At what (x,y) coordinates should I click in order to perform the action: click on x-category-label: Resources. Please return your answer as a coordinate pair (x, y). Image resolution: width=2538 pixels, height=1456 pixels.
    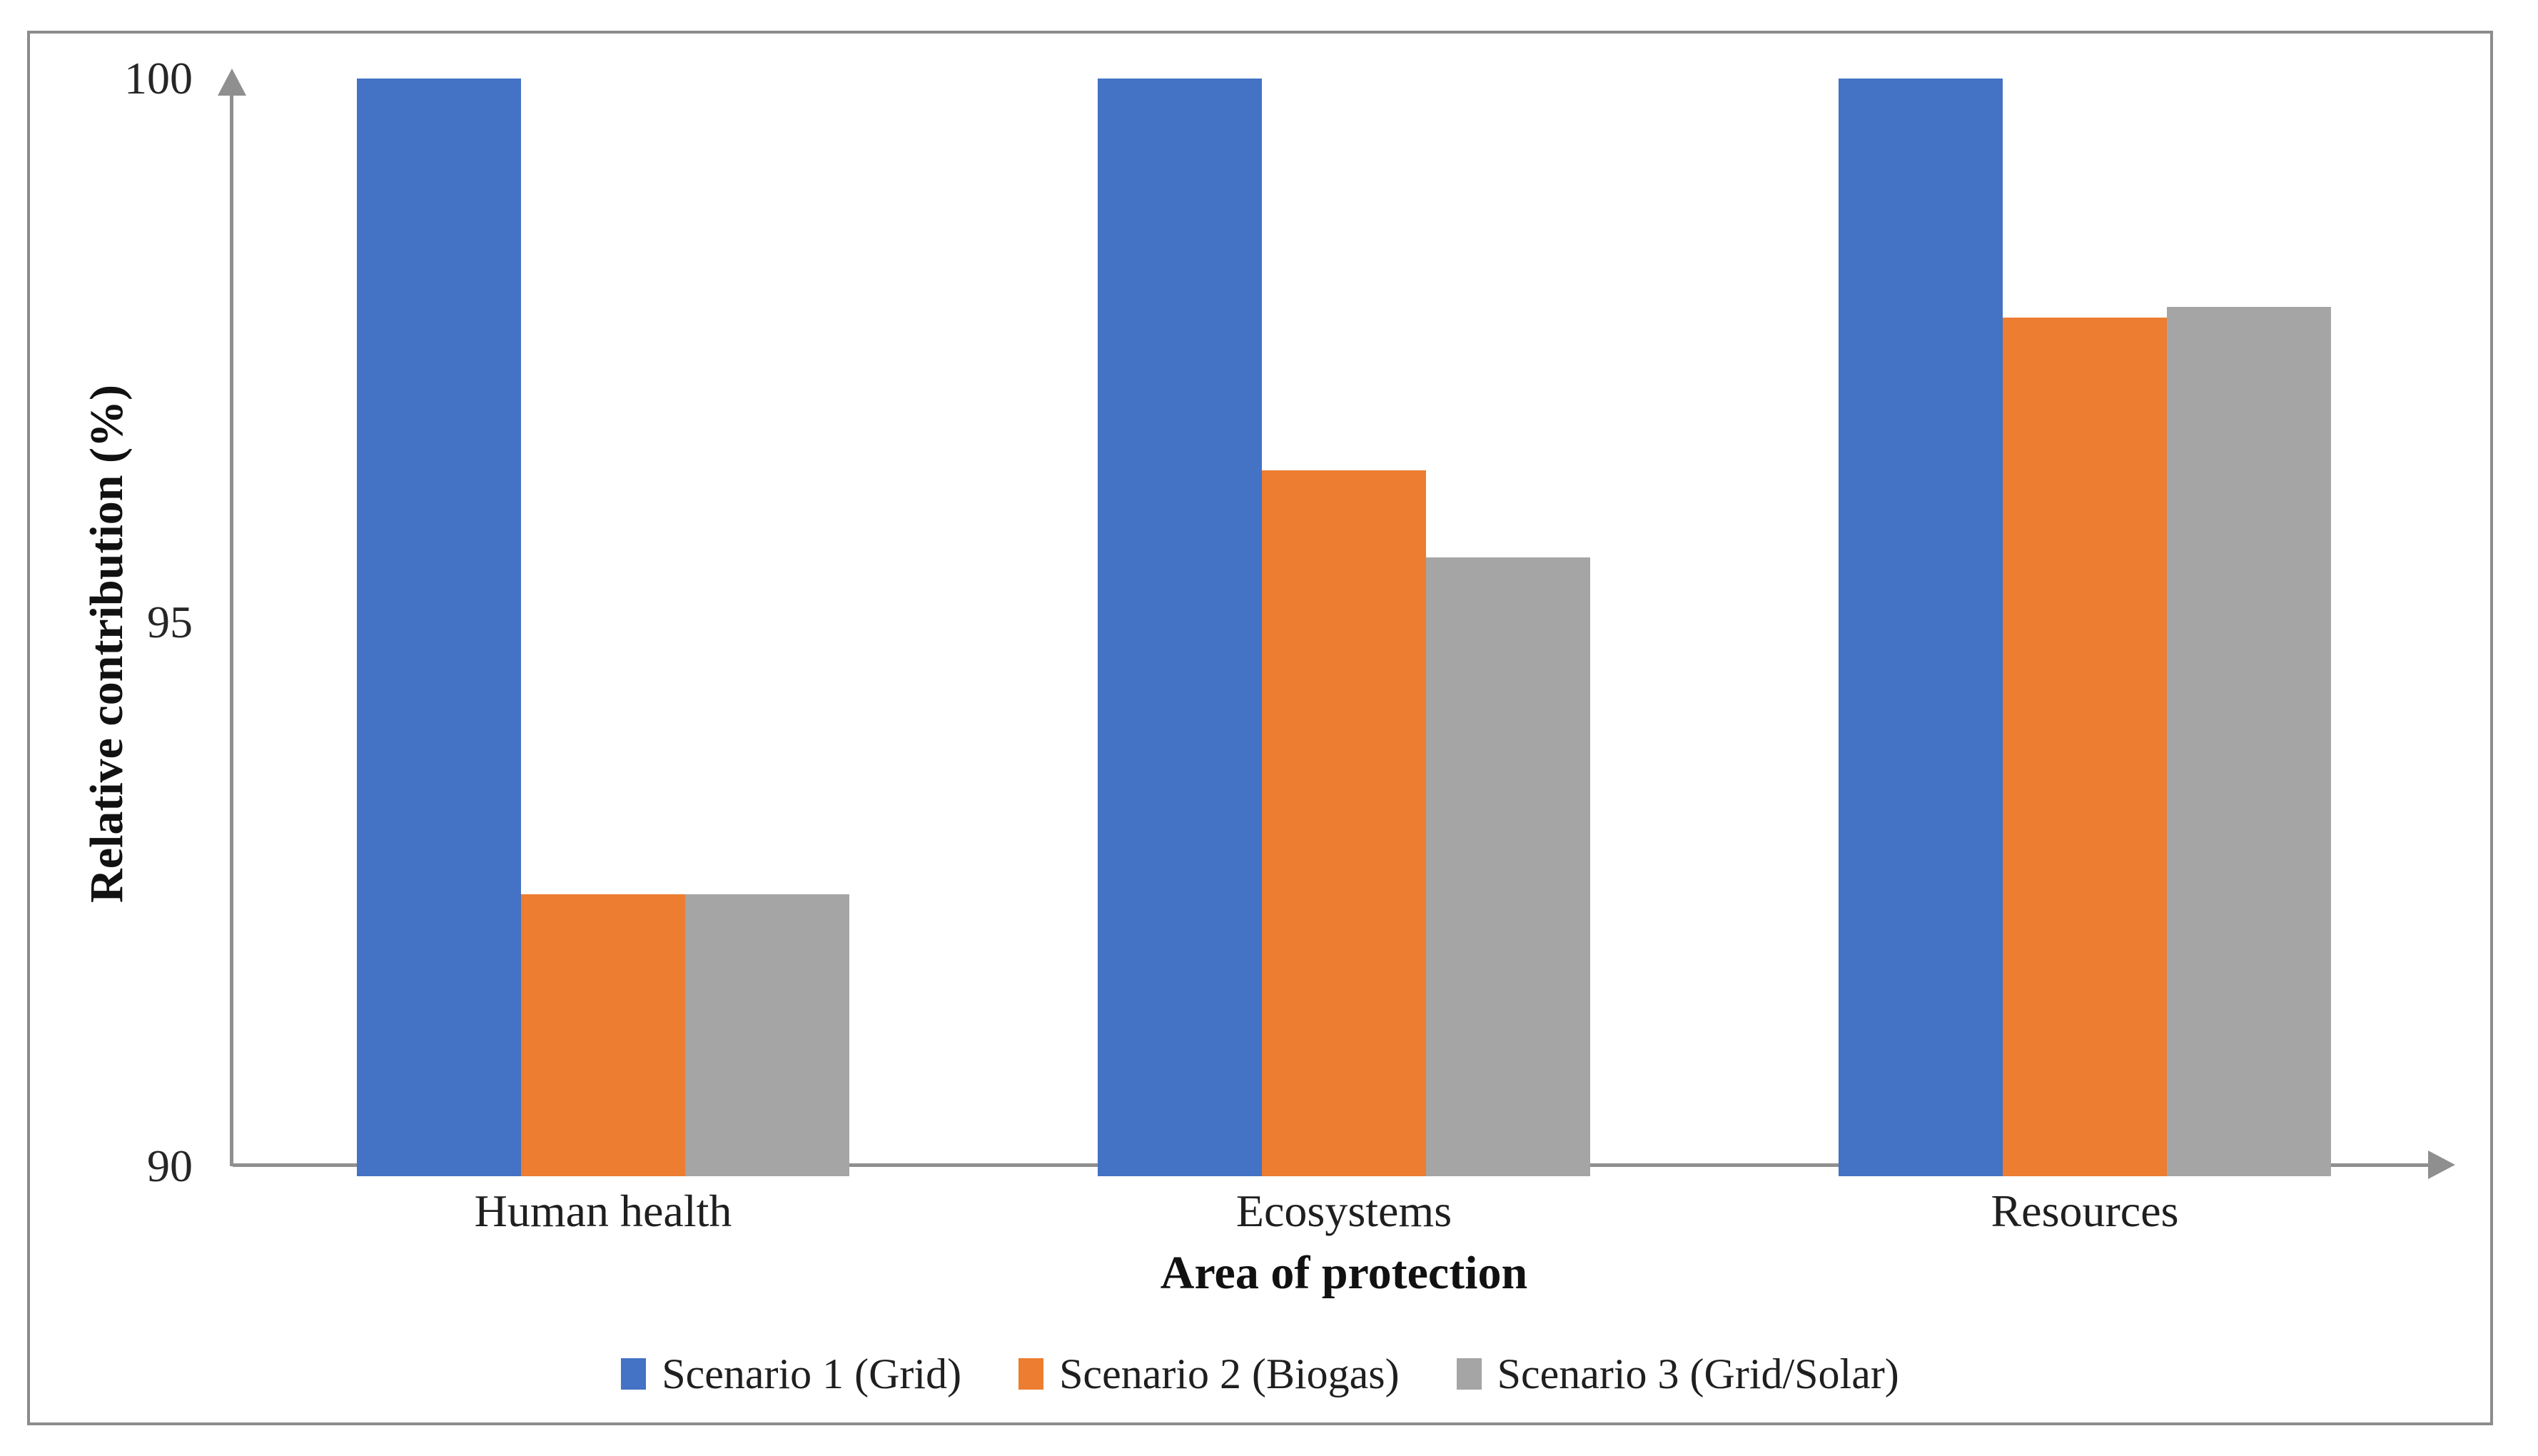
    Looking at the image, I should click on (2085, 1210).